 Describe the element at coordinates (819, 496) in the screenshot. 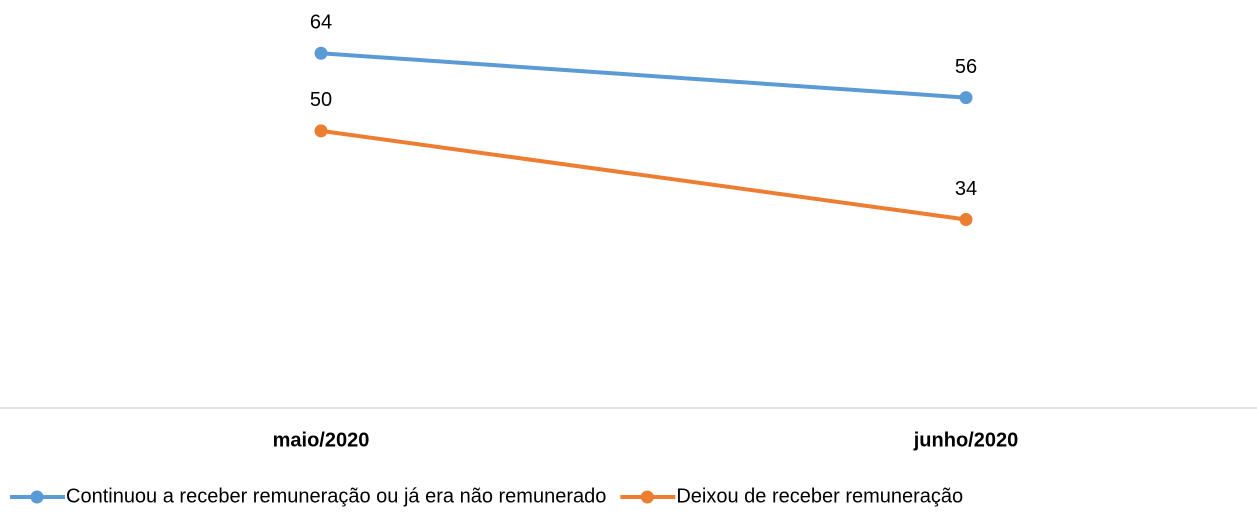

I see `legend-label: Deixou de receber remuneração` at that location.